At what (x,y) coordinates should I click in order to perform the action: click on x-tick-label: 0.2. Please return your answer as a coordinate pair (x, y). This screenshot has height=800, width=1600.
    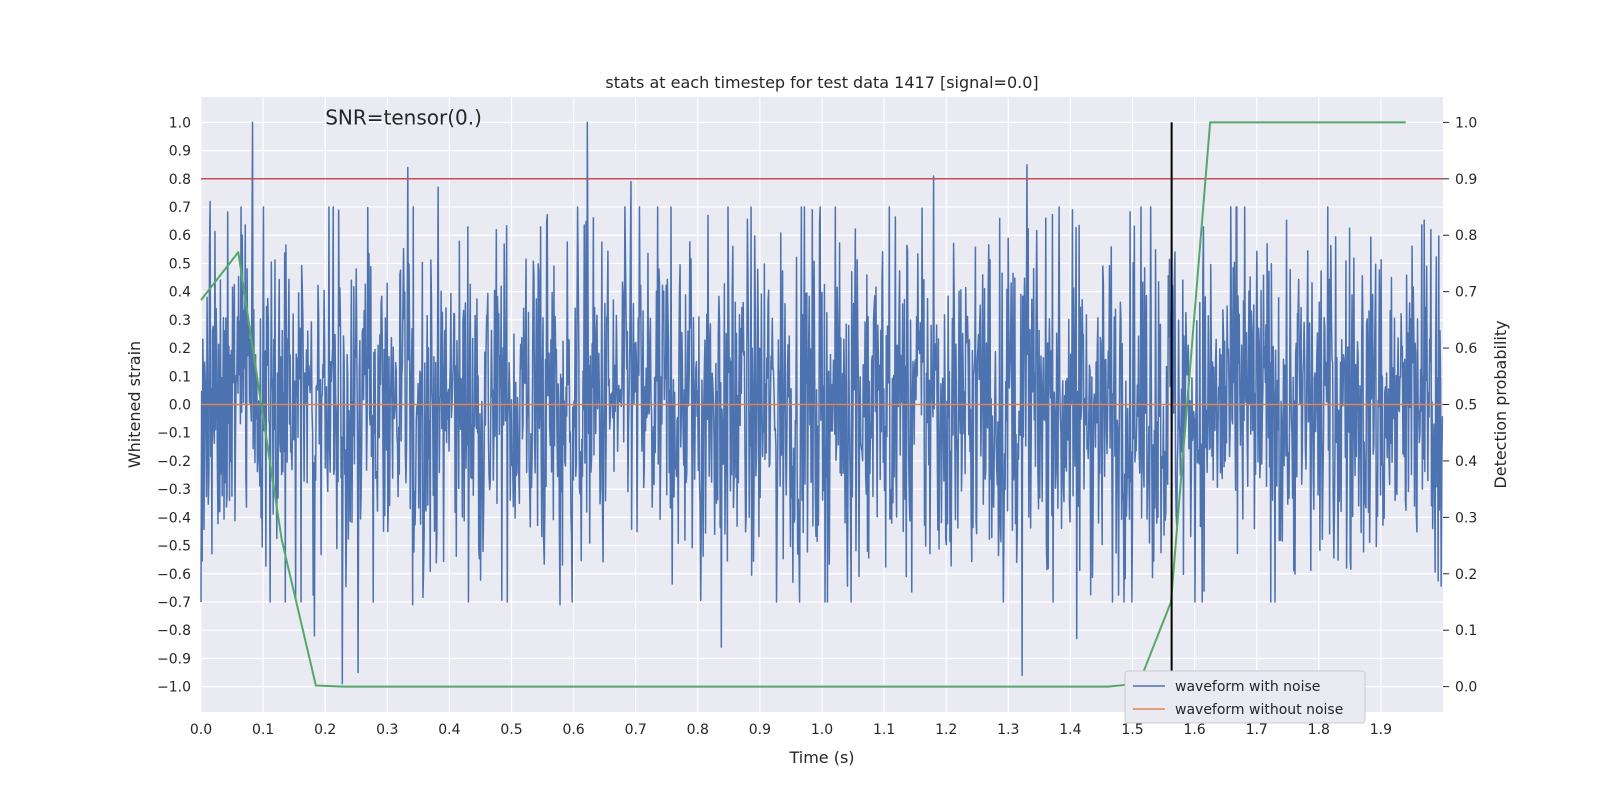
    Looking at the image, I should click on (325, 730).